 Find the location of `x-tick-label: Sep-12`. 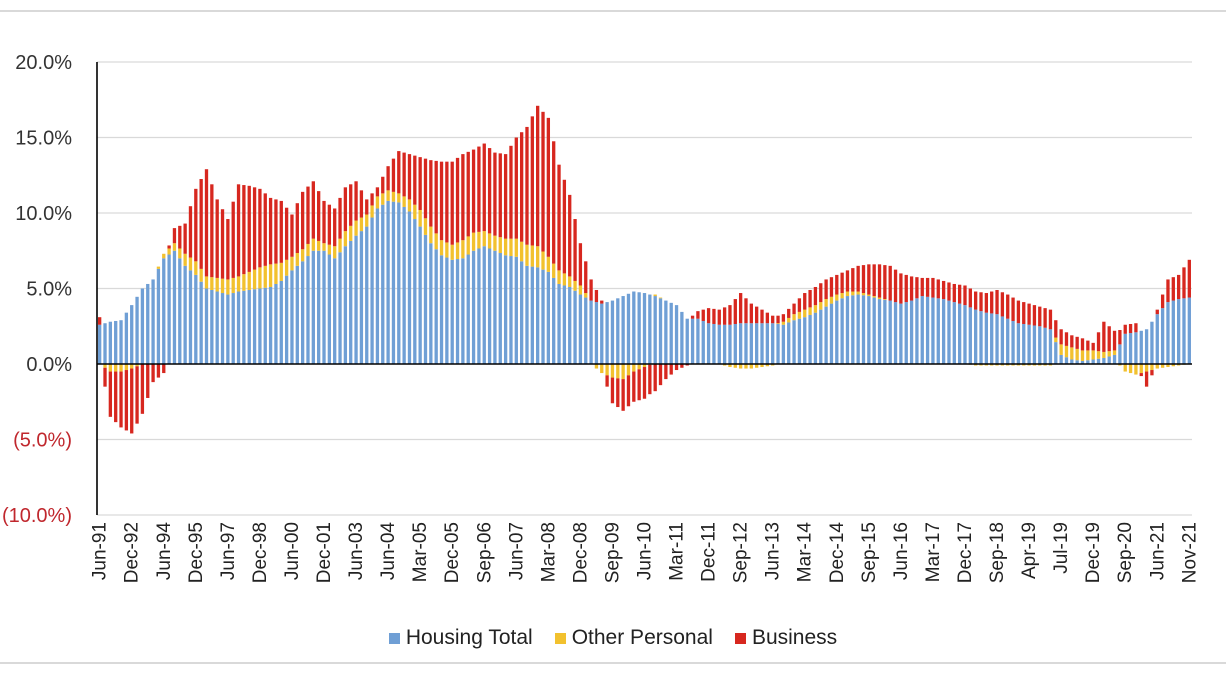

x-tick-label: Sep-12 is located at coordinates (741, 552).